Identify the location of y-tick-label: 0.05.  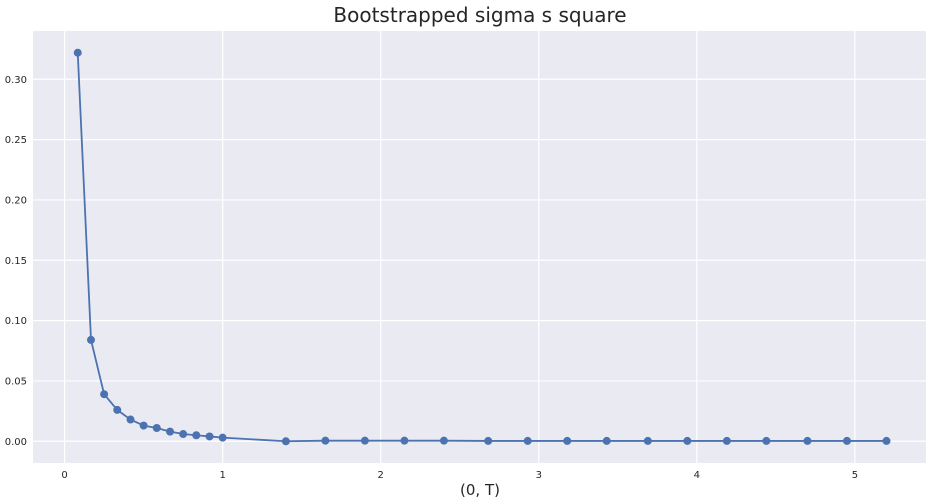
(16, 381).